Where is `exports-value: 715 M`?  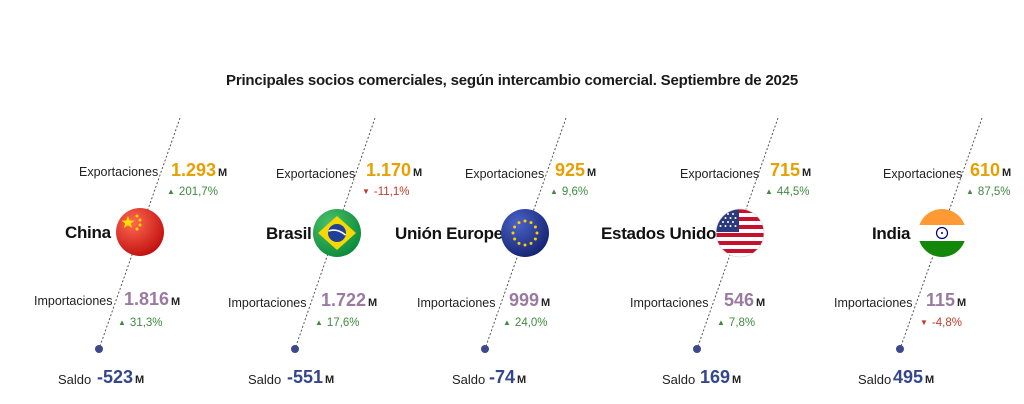 exports-value: 715 M is located at coordinates (791, 170).